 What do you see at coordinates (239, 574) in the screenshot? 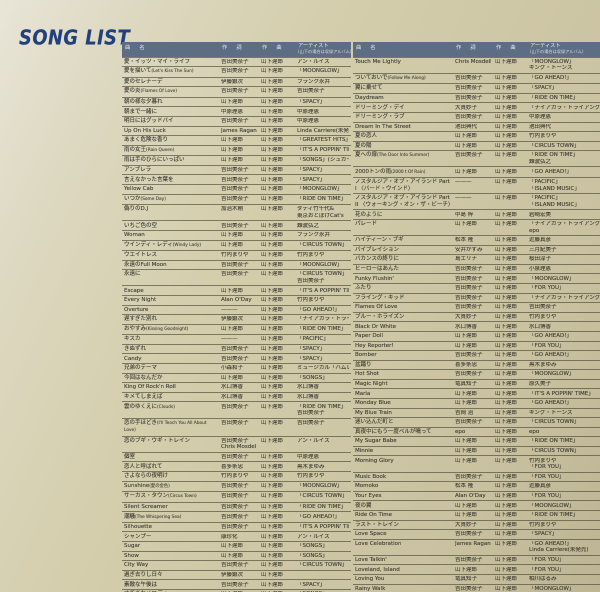
I see `lyricist: 伊藤銀次` at bounding box center [239, 574].